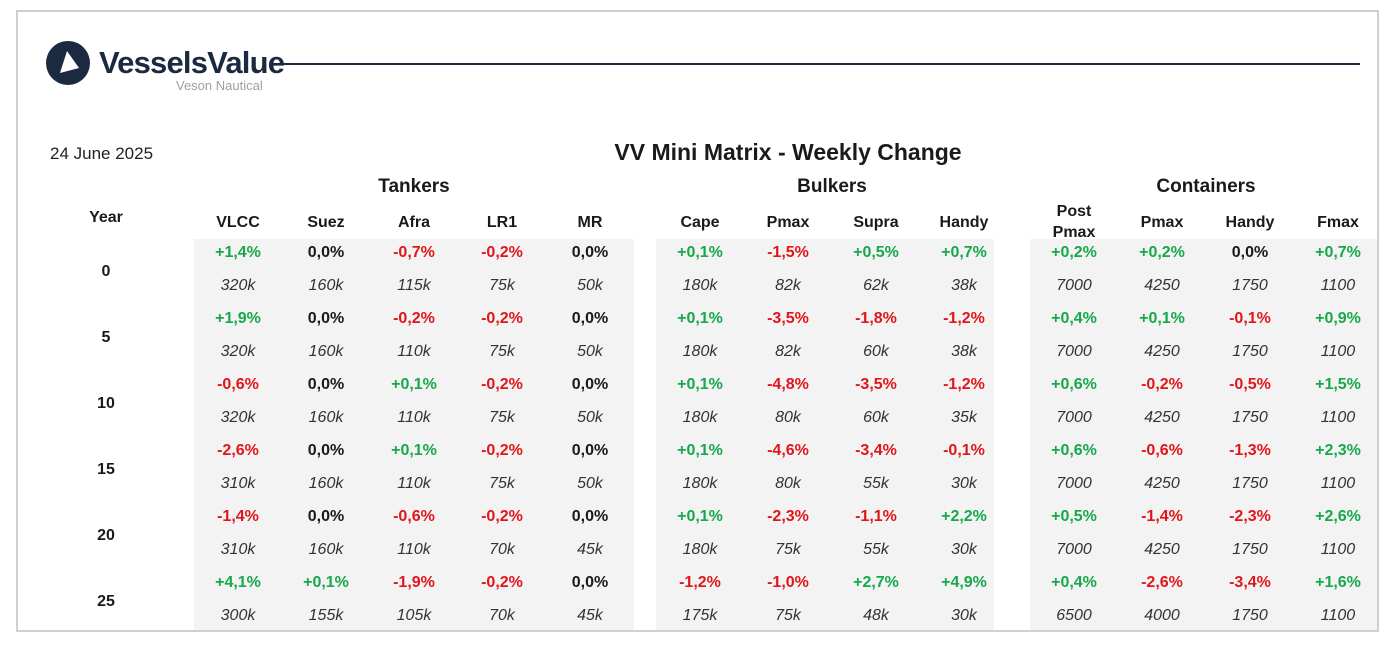 This screenshot has height=651, width=1391. I want to click on vessel-size-cell: 60k, so click(876, 417).